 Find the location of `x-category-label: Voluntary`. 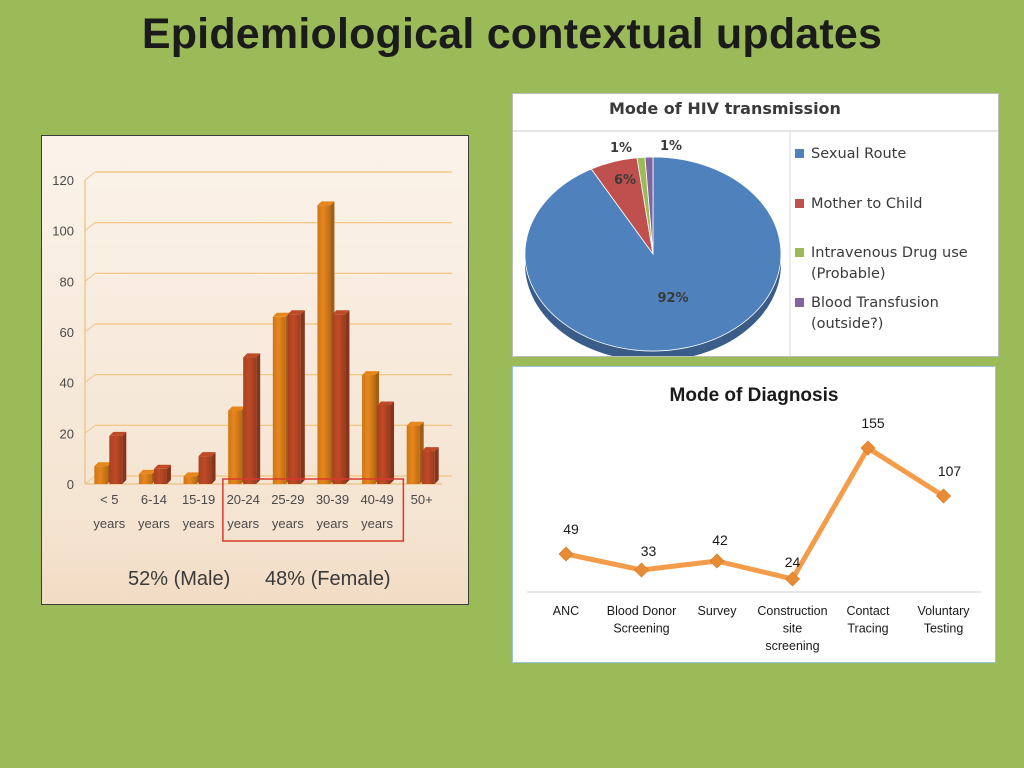

x-category-label: Voluntary is located at coordinates (943, 611).